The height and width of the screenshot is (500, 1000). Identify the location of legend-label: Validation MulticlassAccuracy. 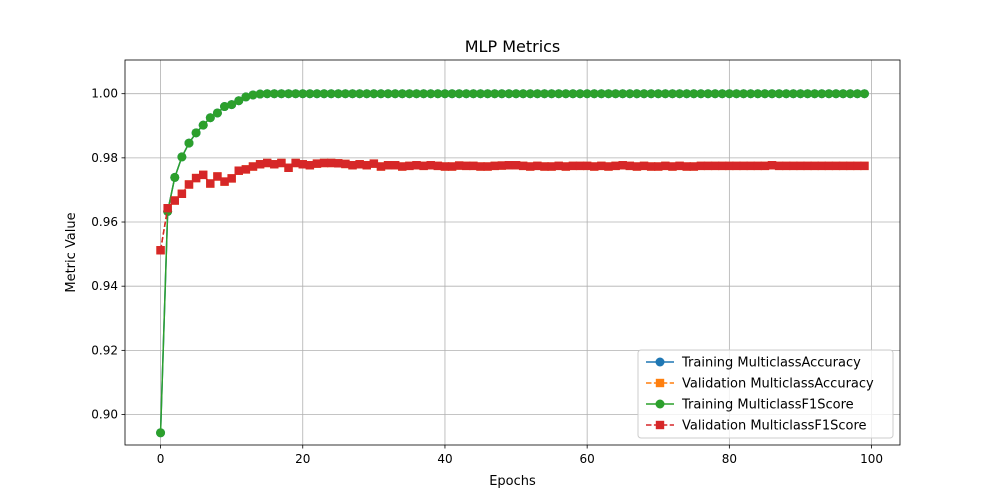
(778, 384).